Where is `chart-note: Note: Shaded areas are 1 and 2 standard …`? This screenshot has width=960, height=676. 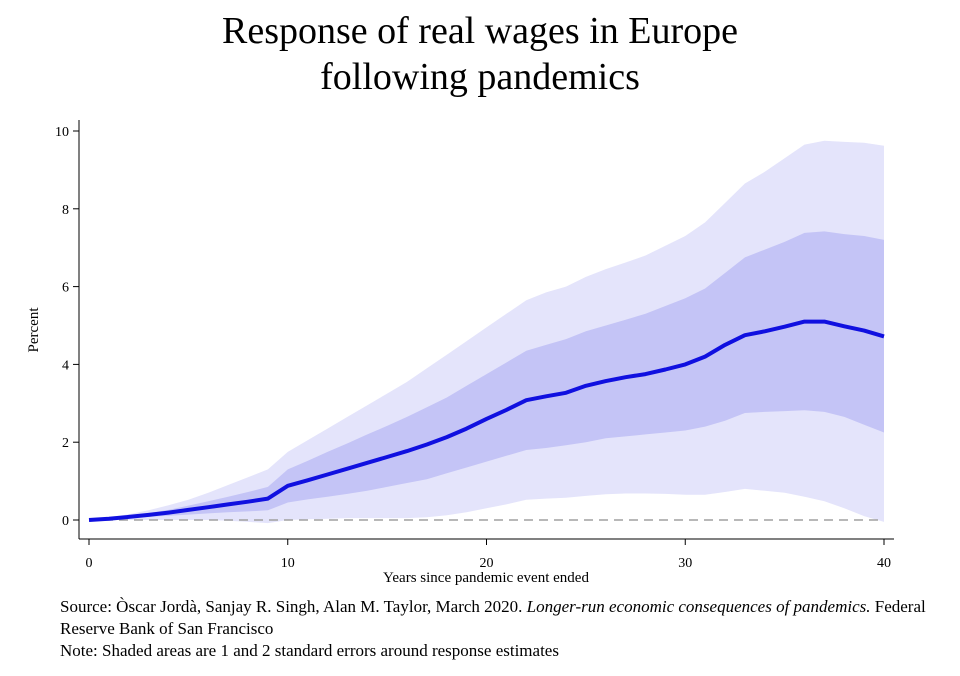 chart-note: Note: Shaded areas are 1 and 2 standard … is located at coordinates (309, 650).